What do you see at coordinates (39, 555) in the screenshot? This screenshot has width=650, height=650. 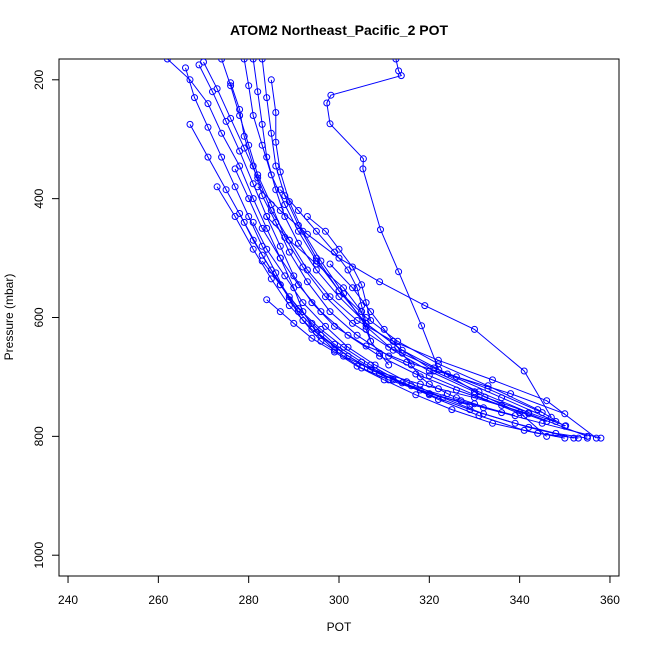 I see `y-tick-label: 1000` at bounding box center [39, 555].